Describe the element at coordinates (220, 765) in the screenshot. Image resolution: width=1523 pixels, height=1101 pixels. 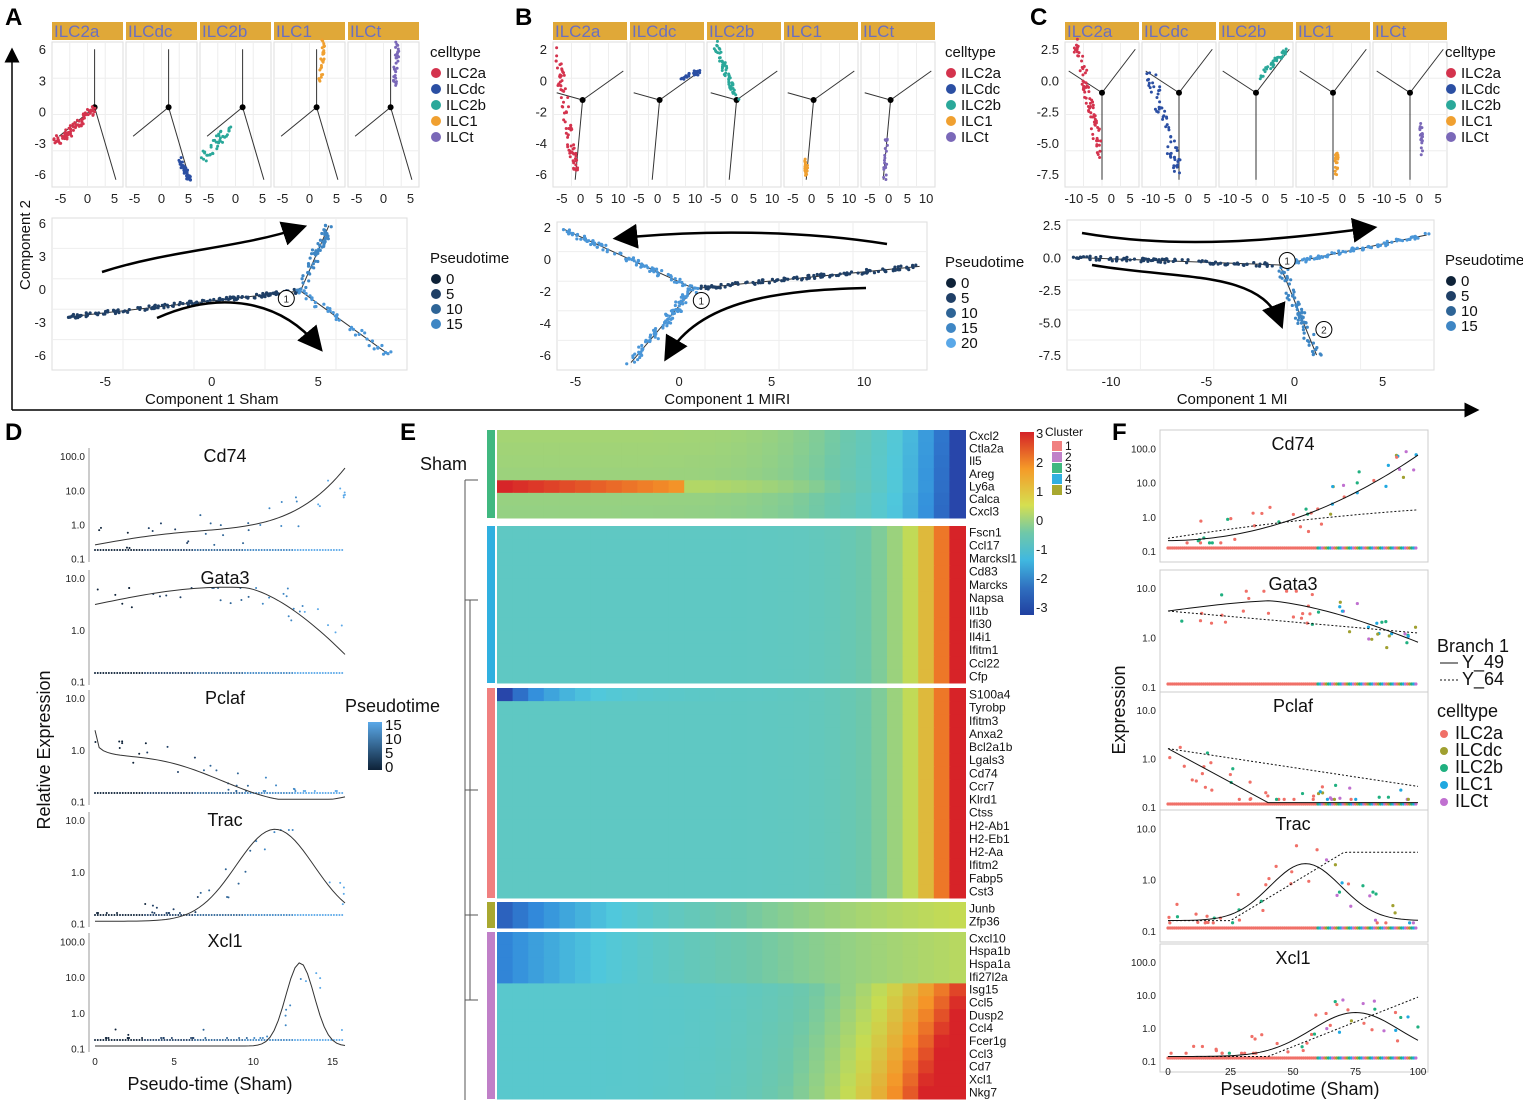
I see `d-fit-curve` at that location.